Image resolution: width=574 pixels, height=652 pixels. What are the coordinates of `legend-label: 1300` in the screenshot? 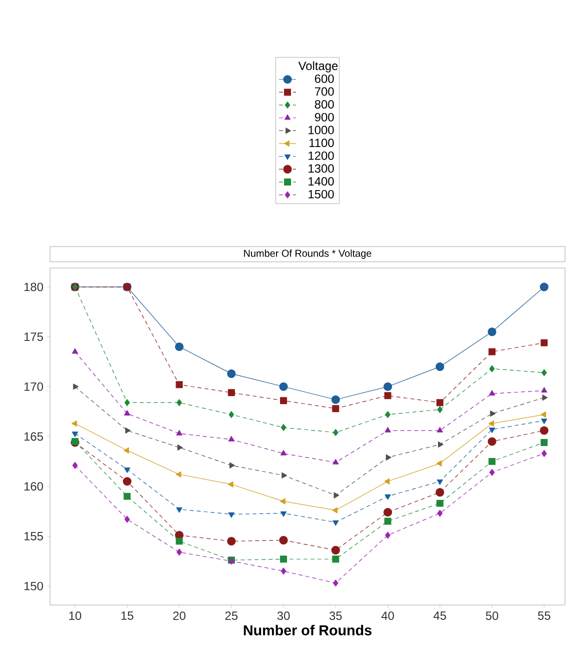 It's located at (321, 168).